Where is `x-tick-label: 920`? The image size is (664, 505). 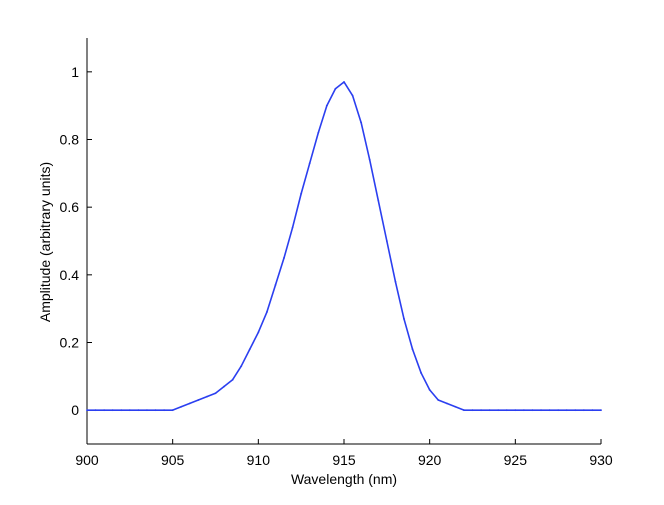 x-tick-label: 920 is located at coordinates (430, 460).